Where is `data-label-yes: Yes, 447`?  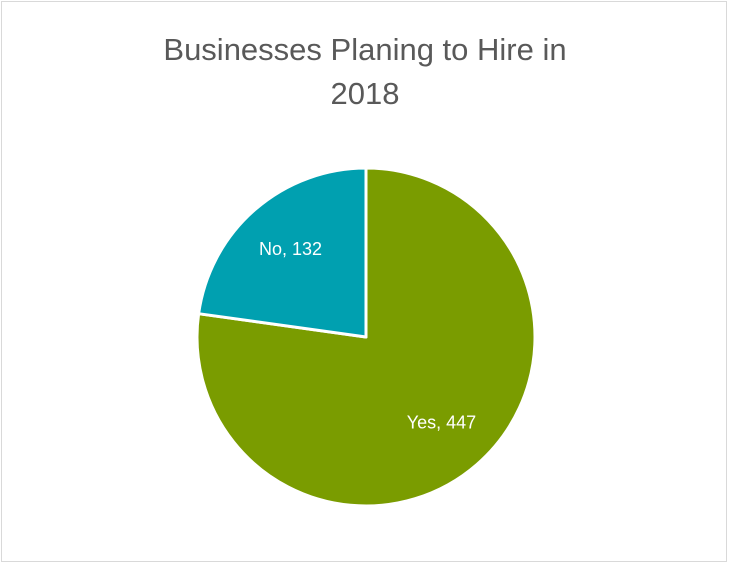 data-label-yes: Yes, 447 is located at coordinates (441, 422).